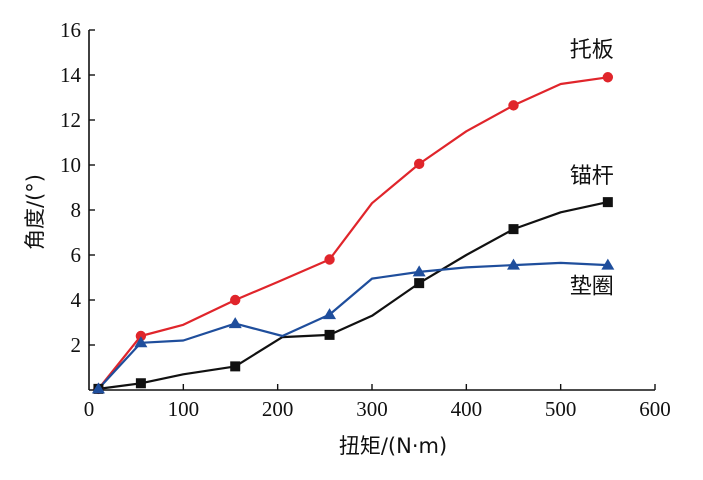 The image size is (703, 480). I want to click on y-axis-title: 角度/(°), so click(35, 212).